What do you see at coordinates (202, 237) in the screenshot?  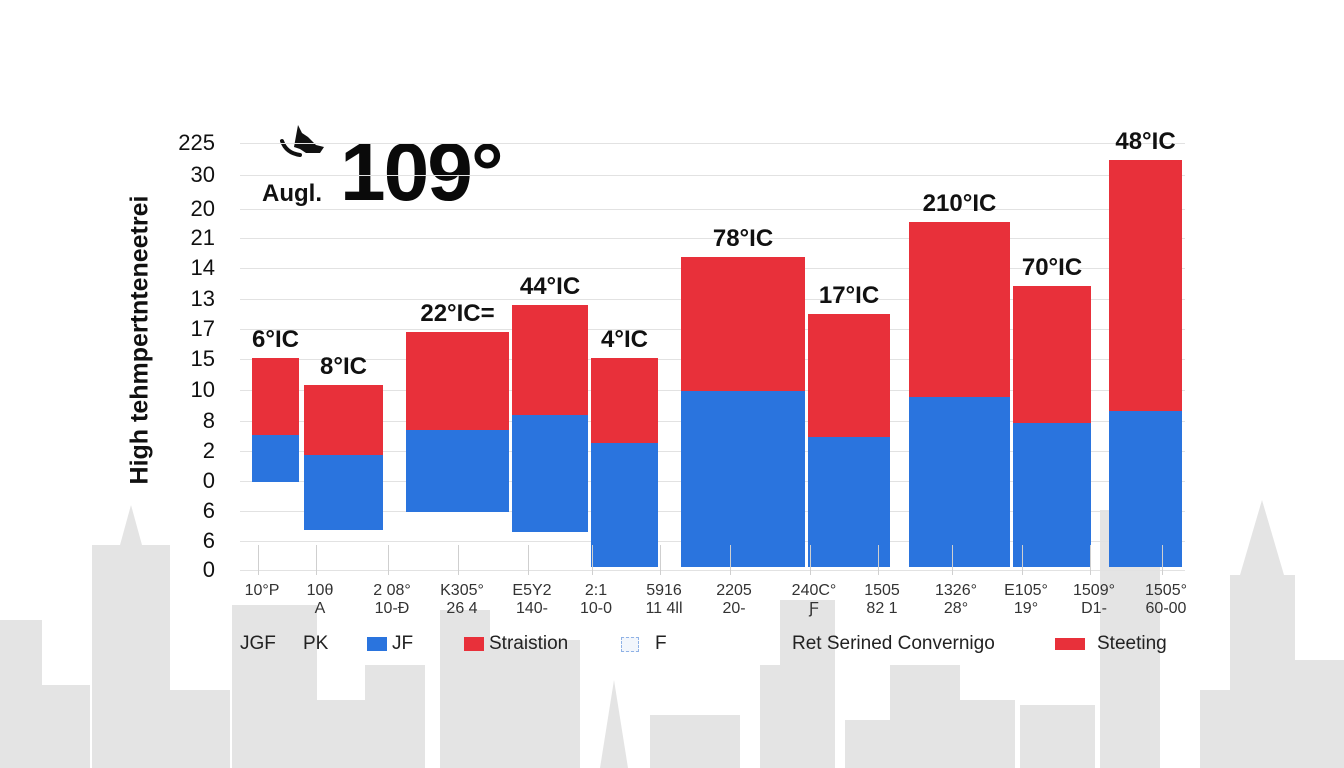 I see `y-tick-label: 21` at bounding box center [202, 237].